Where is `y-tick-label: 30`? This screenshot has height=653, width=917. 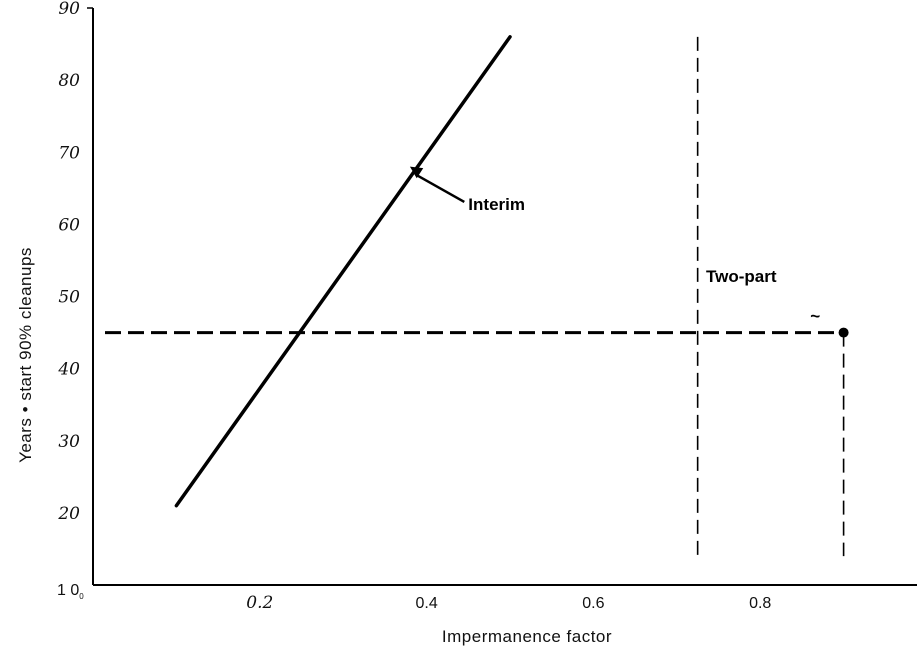
y-tick-label: 30 is located at coordinates (69, 442).